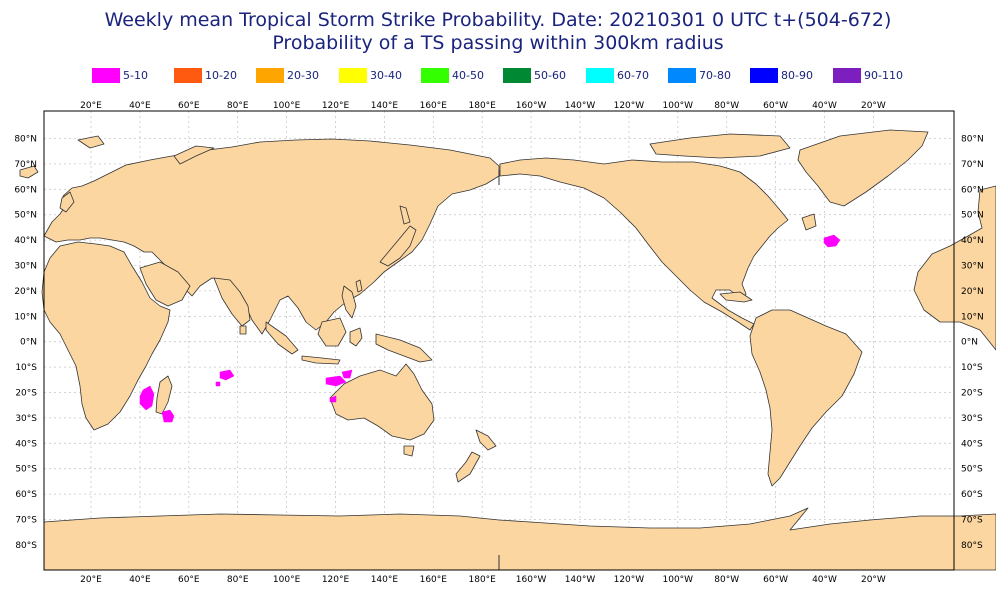 This screenshot has width=996, height=595. I want to click on madagascar, so click(164, 395).